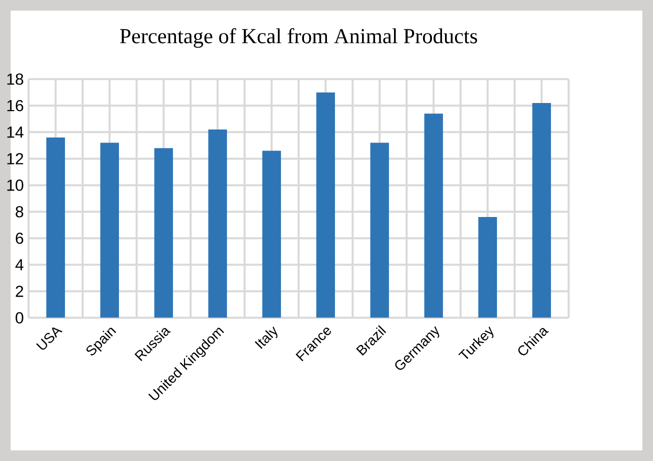 The width and height of the screenshot is (653, 461). I want to click on y-tick-label: 14, so click(15, 132).